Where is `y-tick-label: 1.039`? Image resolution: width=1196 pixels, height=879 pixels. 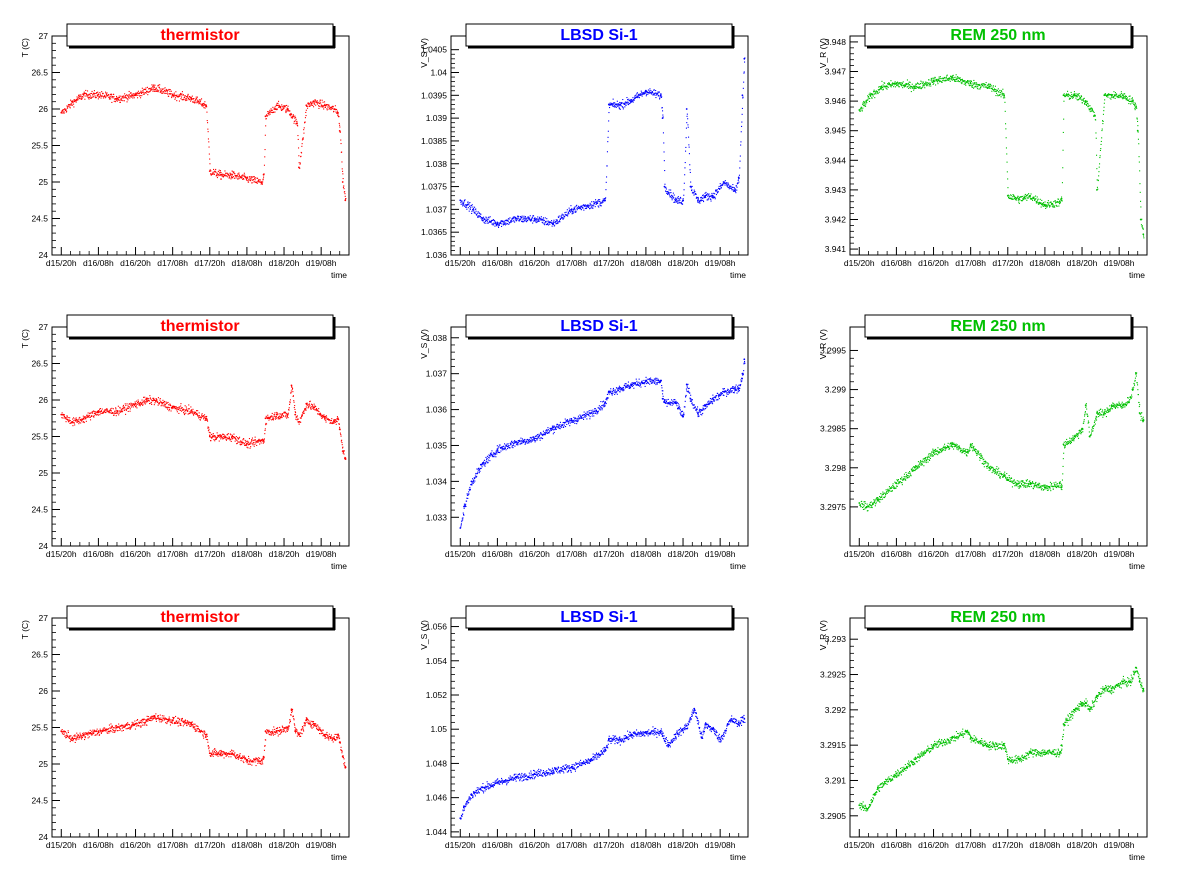 y-tick-label: 1.039 is located at coordinates (437, 118).